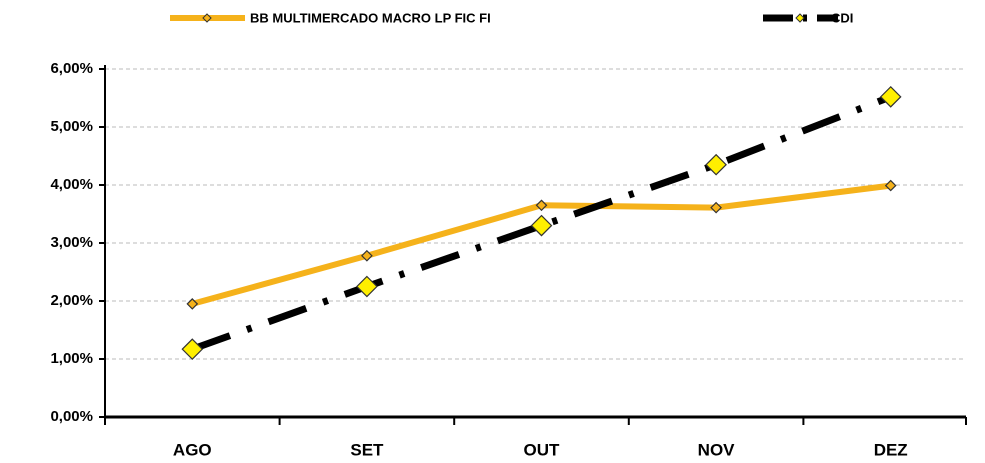 The height and width of the screenshot is (463, 985). I want to click on y-tick-label: 2,00%, so click(71, 300).